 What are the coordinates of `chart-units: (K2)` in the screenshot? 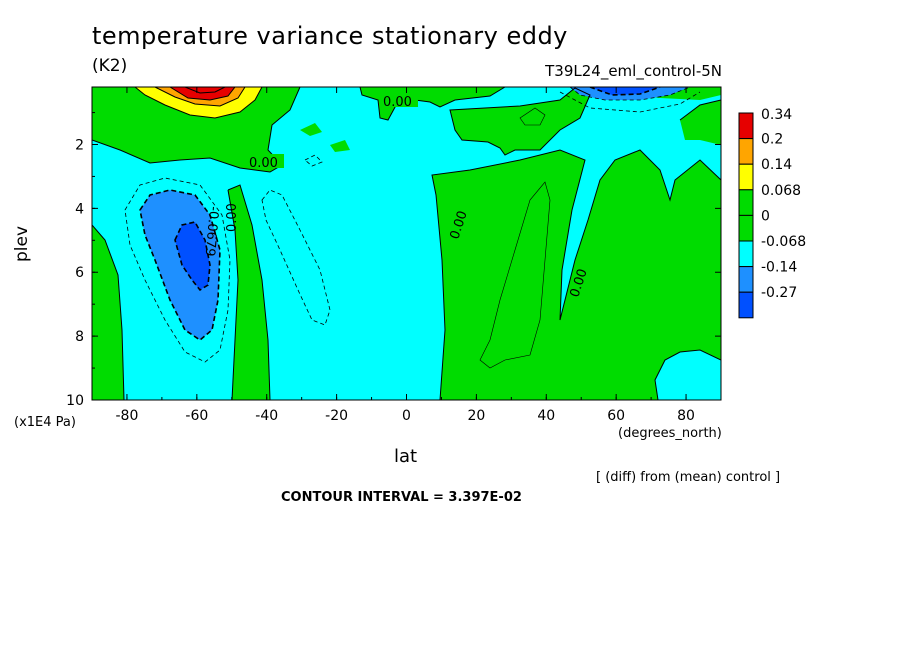 It's located at (110, 66).